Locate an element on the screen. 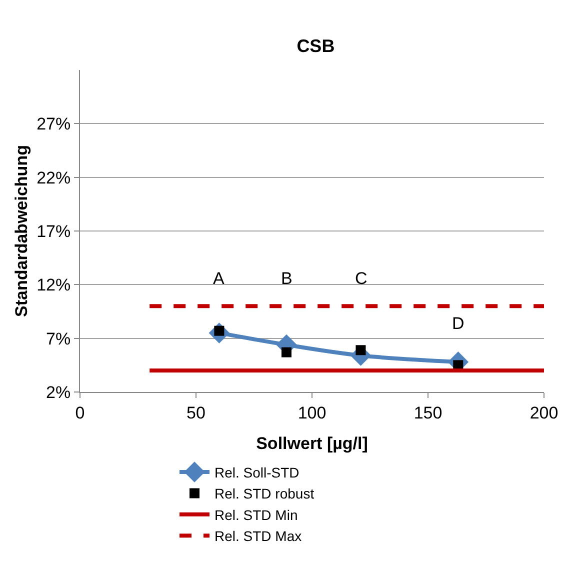  legend-label: Rel. Soll-STD is located at coordinates (257, 472).